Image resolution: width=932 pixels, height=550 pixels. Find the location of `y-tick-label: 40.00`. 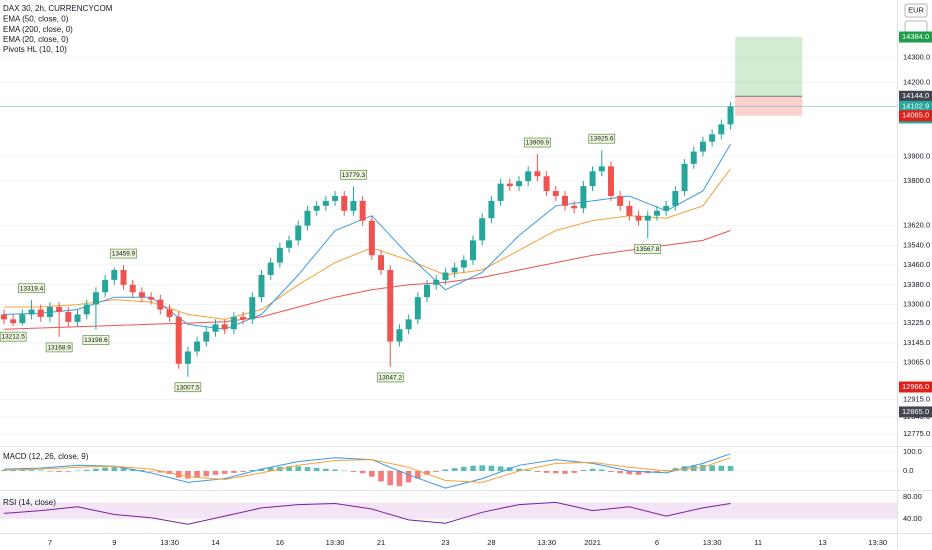

y-tick-label: 40.00 is located at coordinates (912, 518).